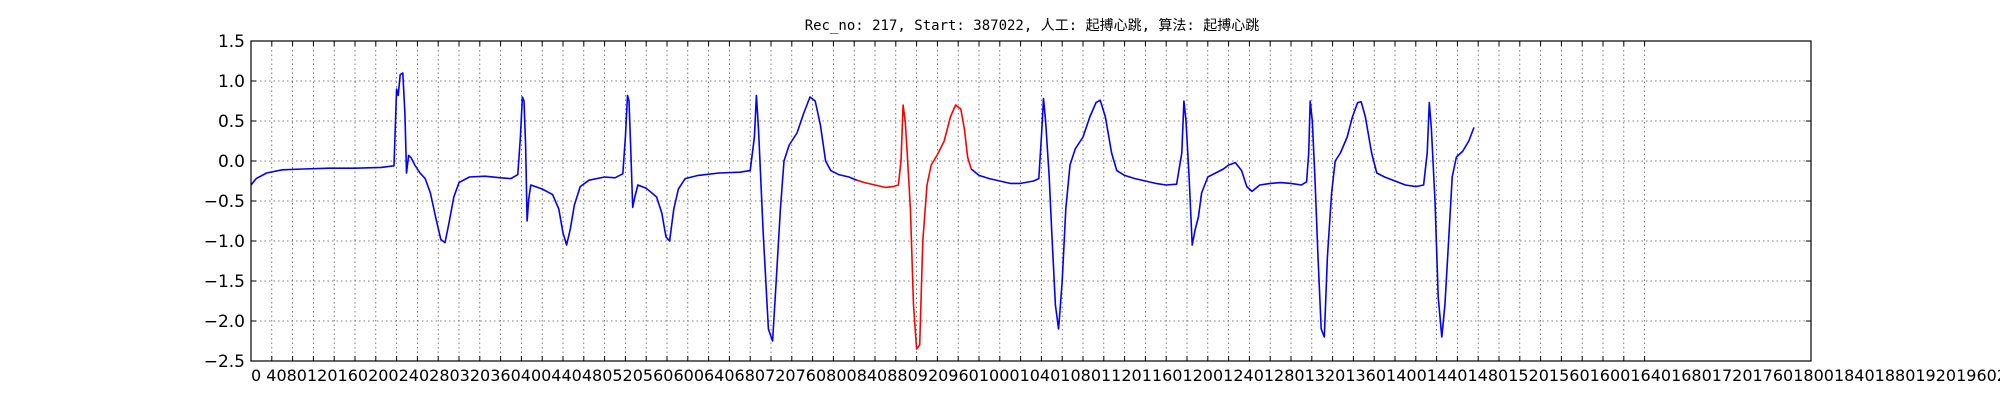 The image size is (2000, 400). Describe the element at coordinates (224, 362) in the screenshot. I see `y-tick-label: −2.5` at that location.